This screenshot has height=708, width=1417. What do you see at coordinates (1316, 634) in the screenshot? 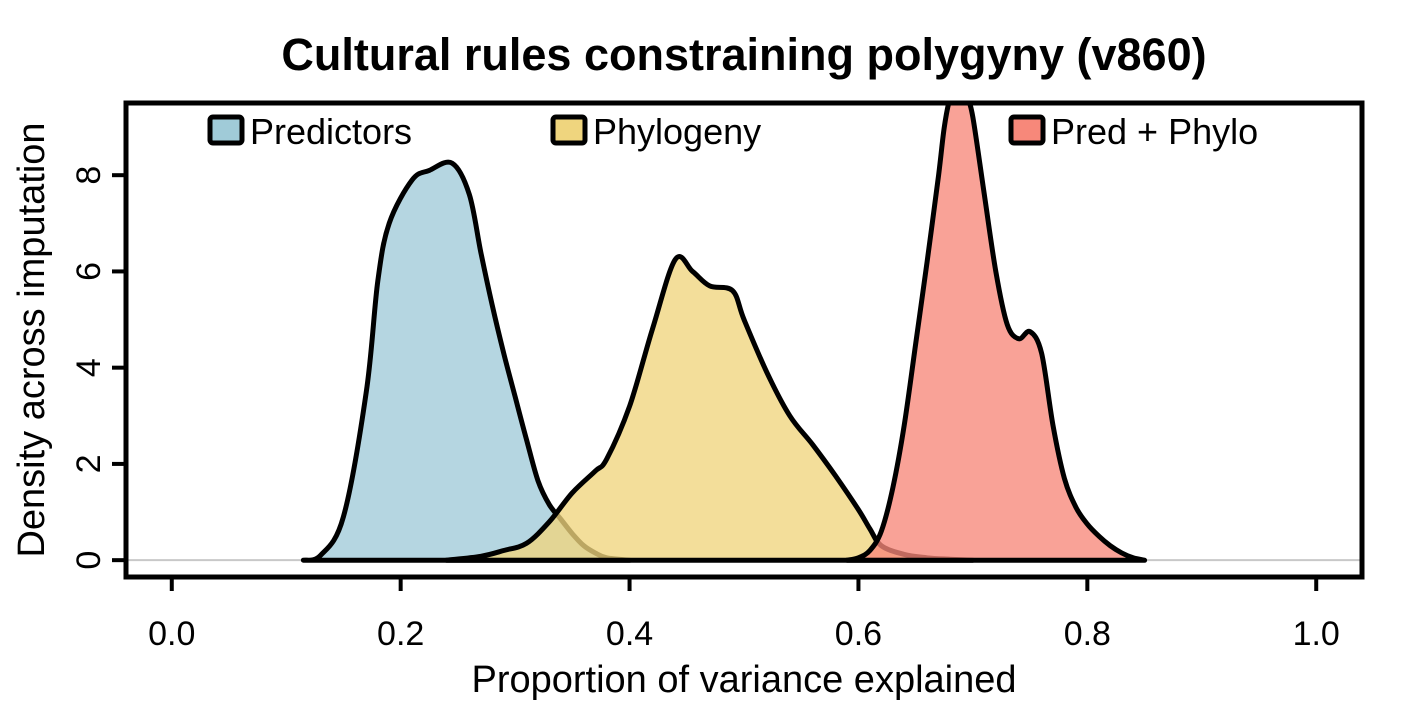
I see `x-tick-label: 1.0` at bounding box center [1316, 634].